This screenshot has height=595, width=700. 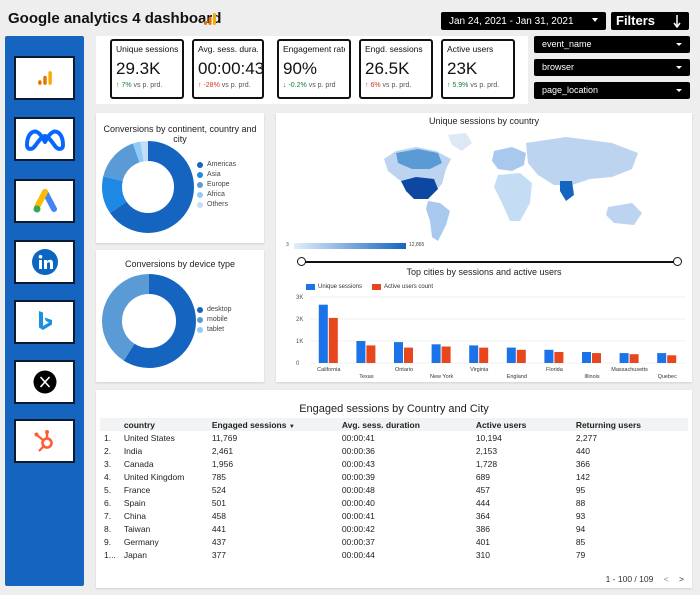 I want to click on legend-item: tablet, so click(x=214, y=329).